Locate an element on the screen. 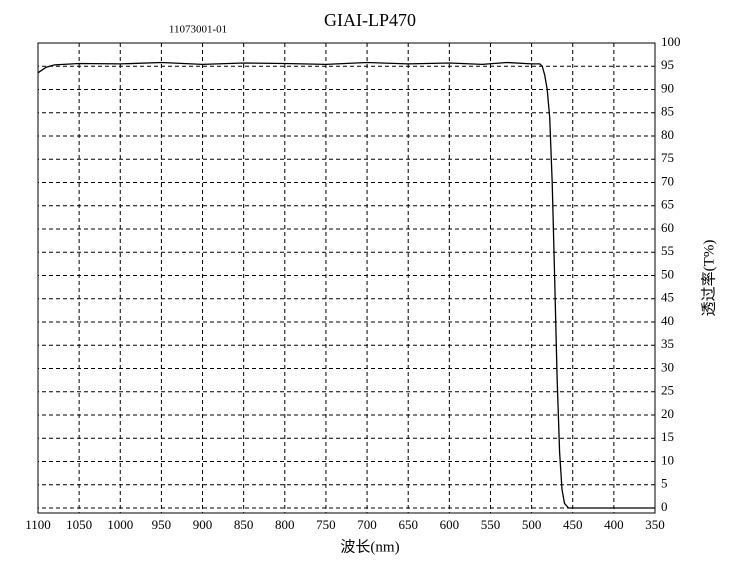 This screenshot has width=734, height=581. y-tick-label: 85 is located at coordinates (667, 111).